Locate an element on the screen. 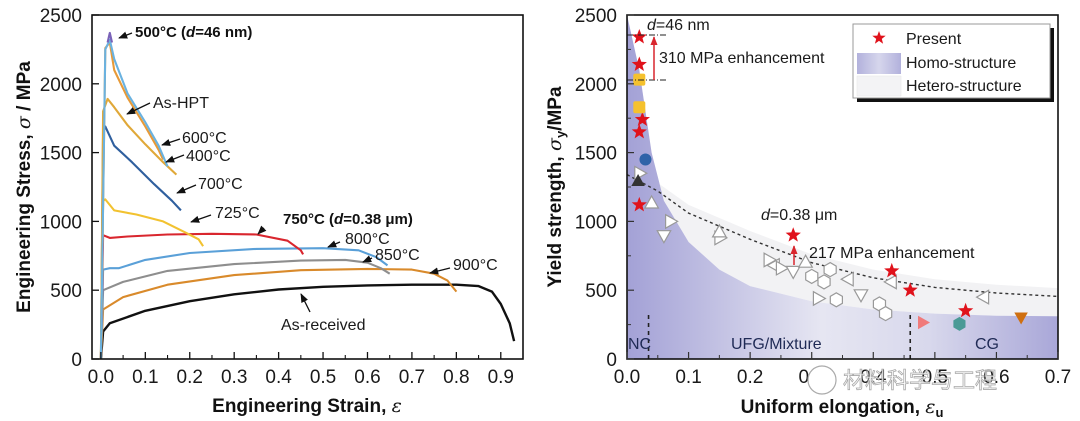 The image size is (1080, 421). curve-900-c is located at coordinates (278, 313).